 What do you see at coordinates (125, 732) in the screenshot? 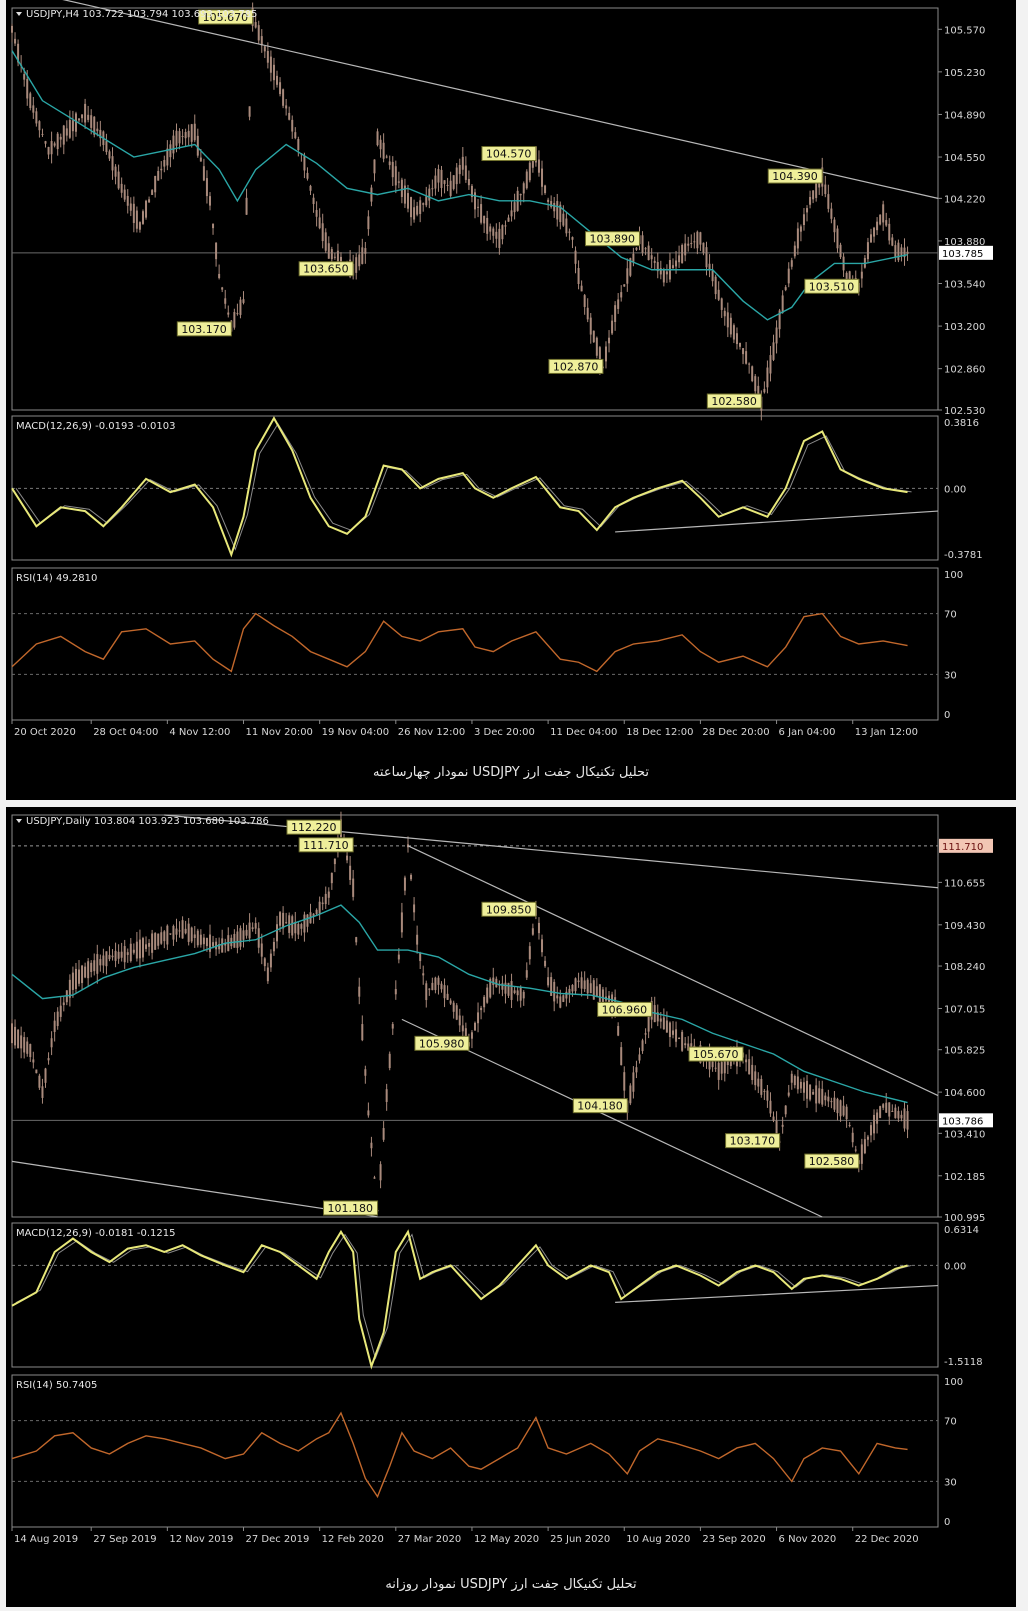
I see `x-tick-label: 28 Oct 04:00` at bounding box center [125, 732].